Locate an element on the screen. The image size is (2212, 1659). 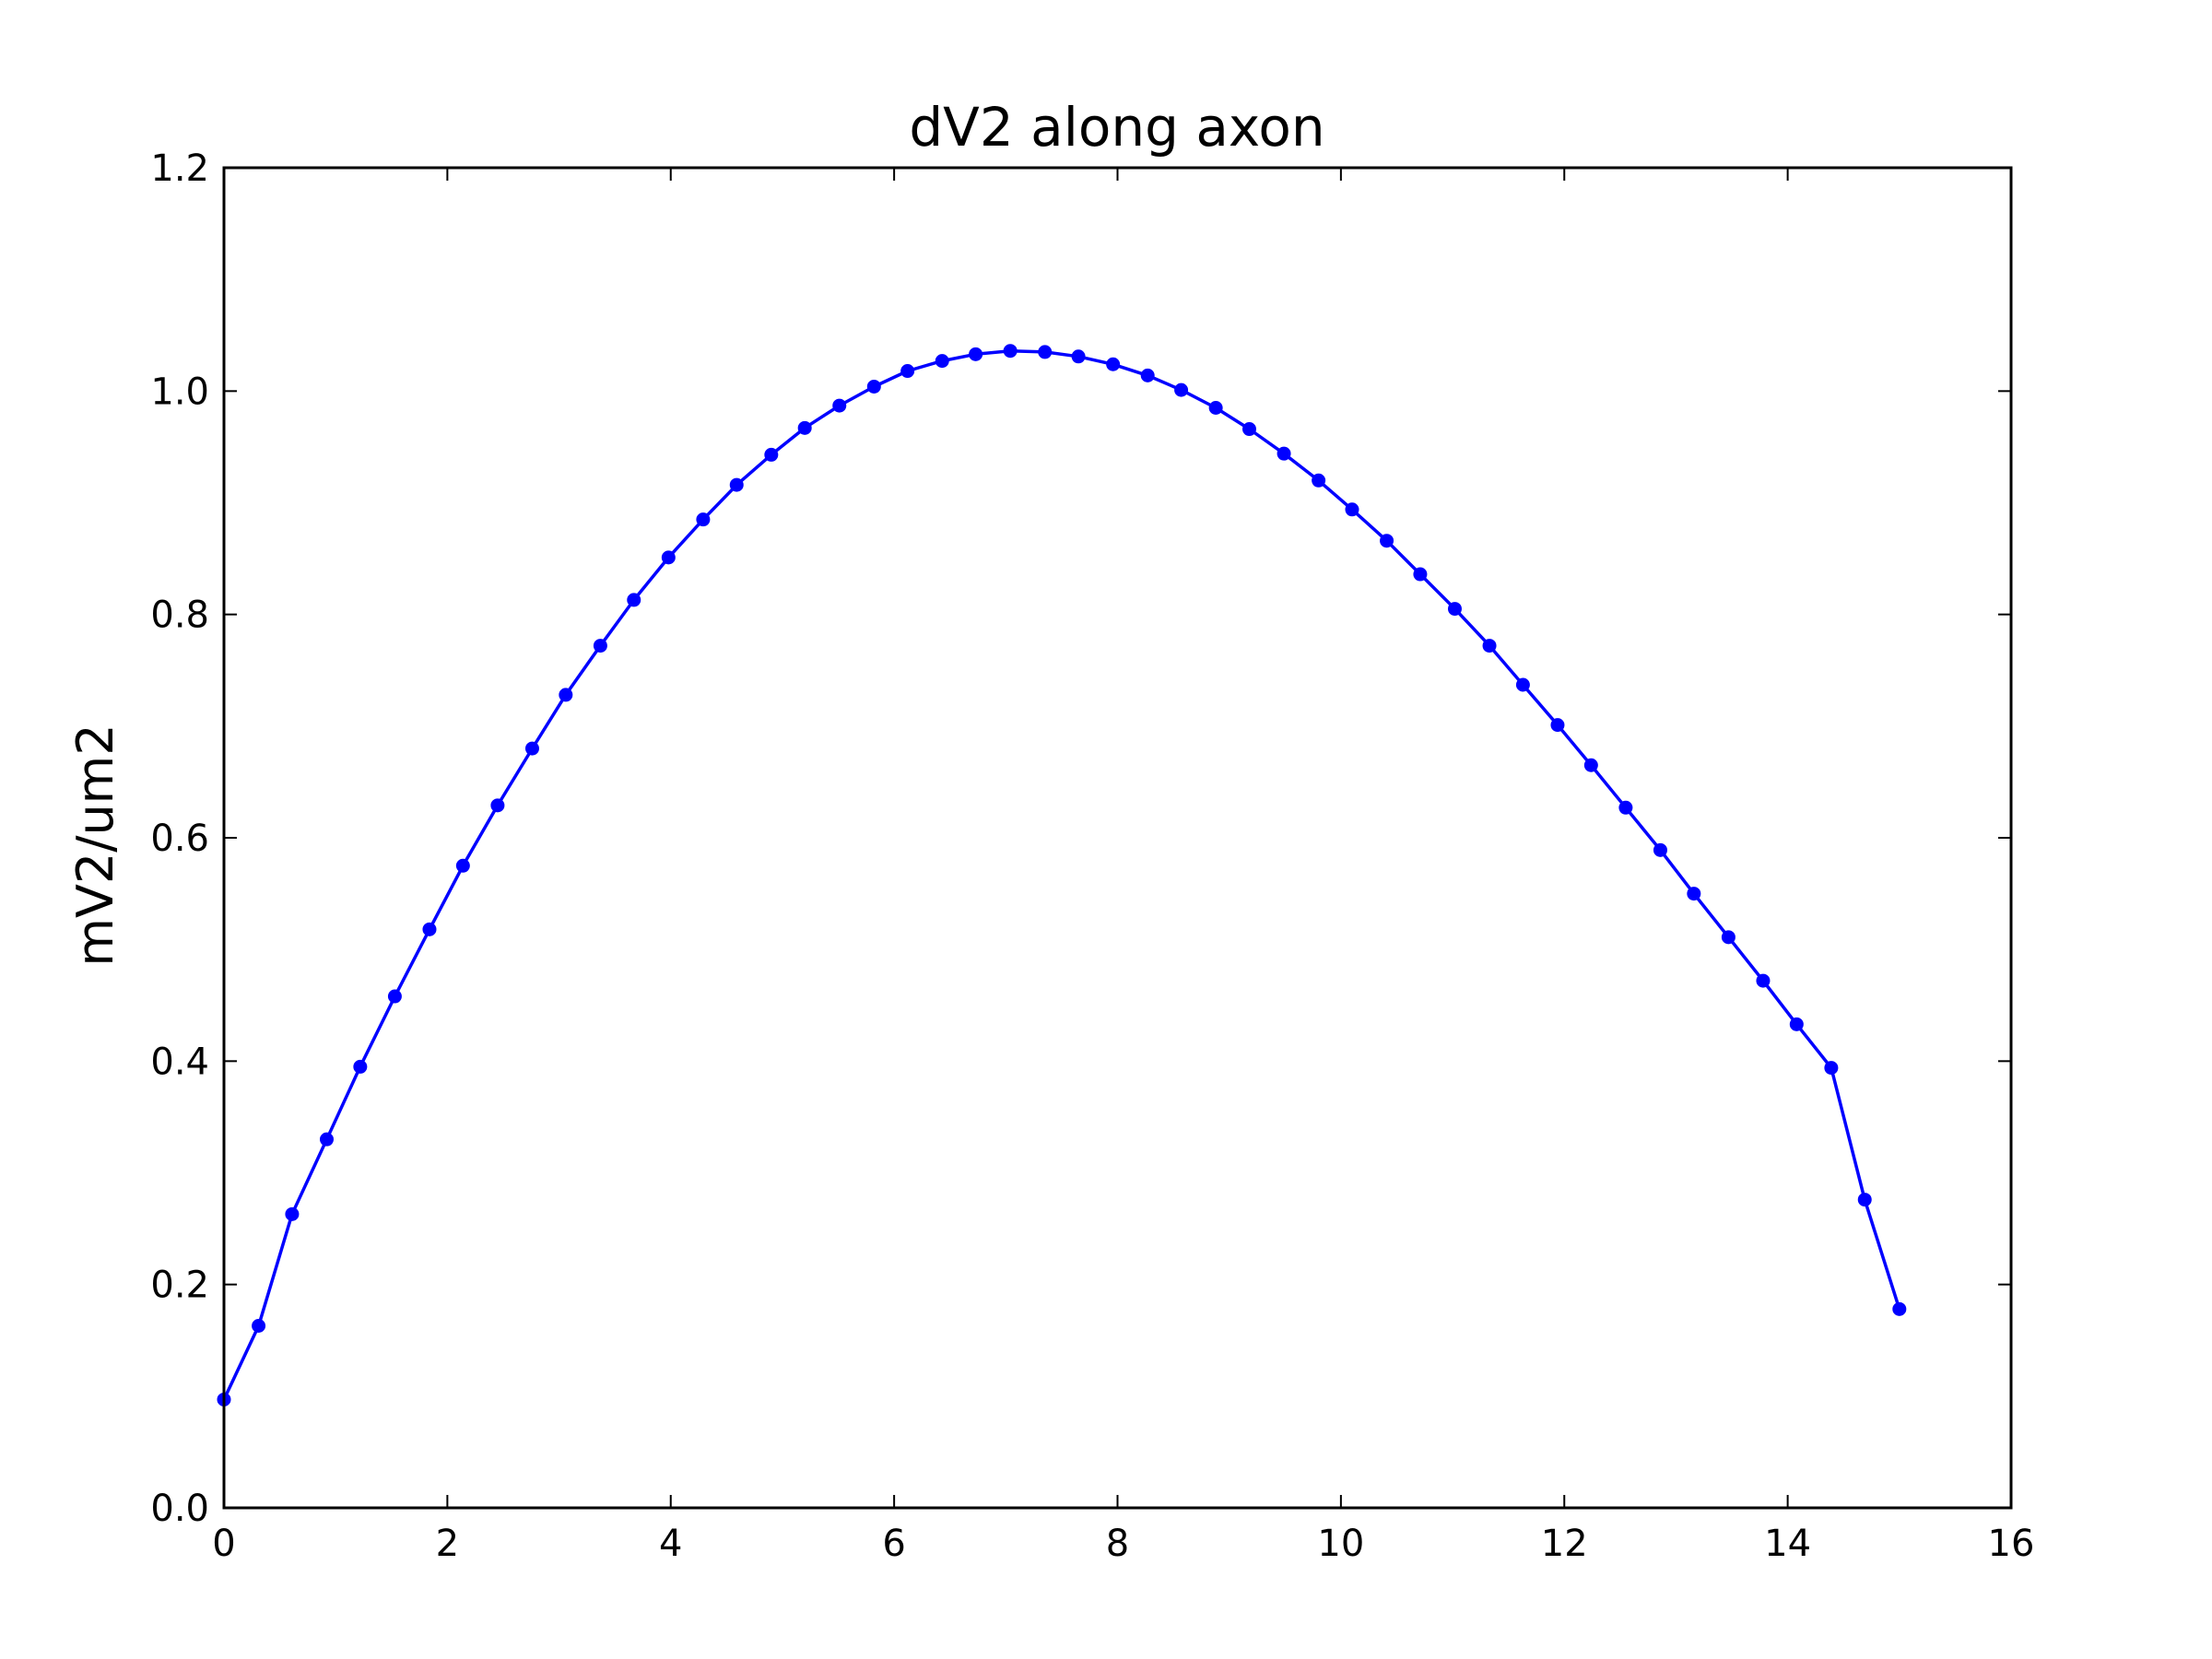
x-tick-label: 16 is located at coordinates (2011, 1544).